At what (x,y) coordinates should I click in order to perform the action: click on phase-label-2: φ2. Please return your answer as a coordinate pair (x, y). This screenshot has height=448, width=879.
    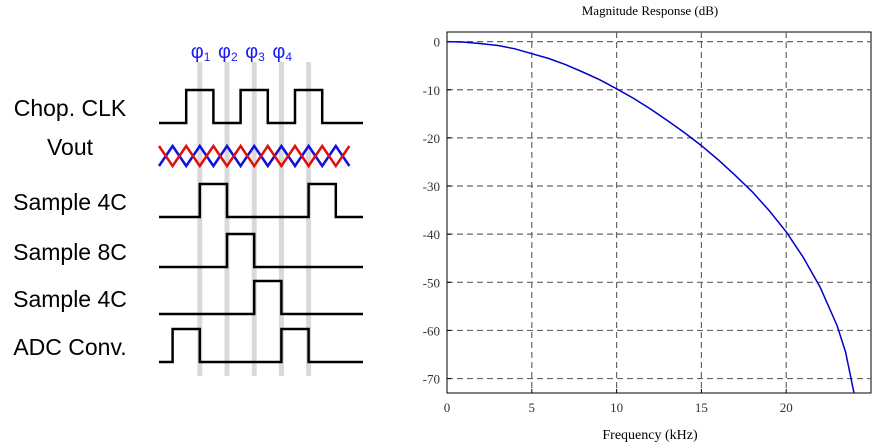
    Looking at the image, I should click on (228, 52).